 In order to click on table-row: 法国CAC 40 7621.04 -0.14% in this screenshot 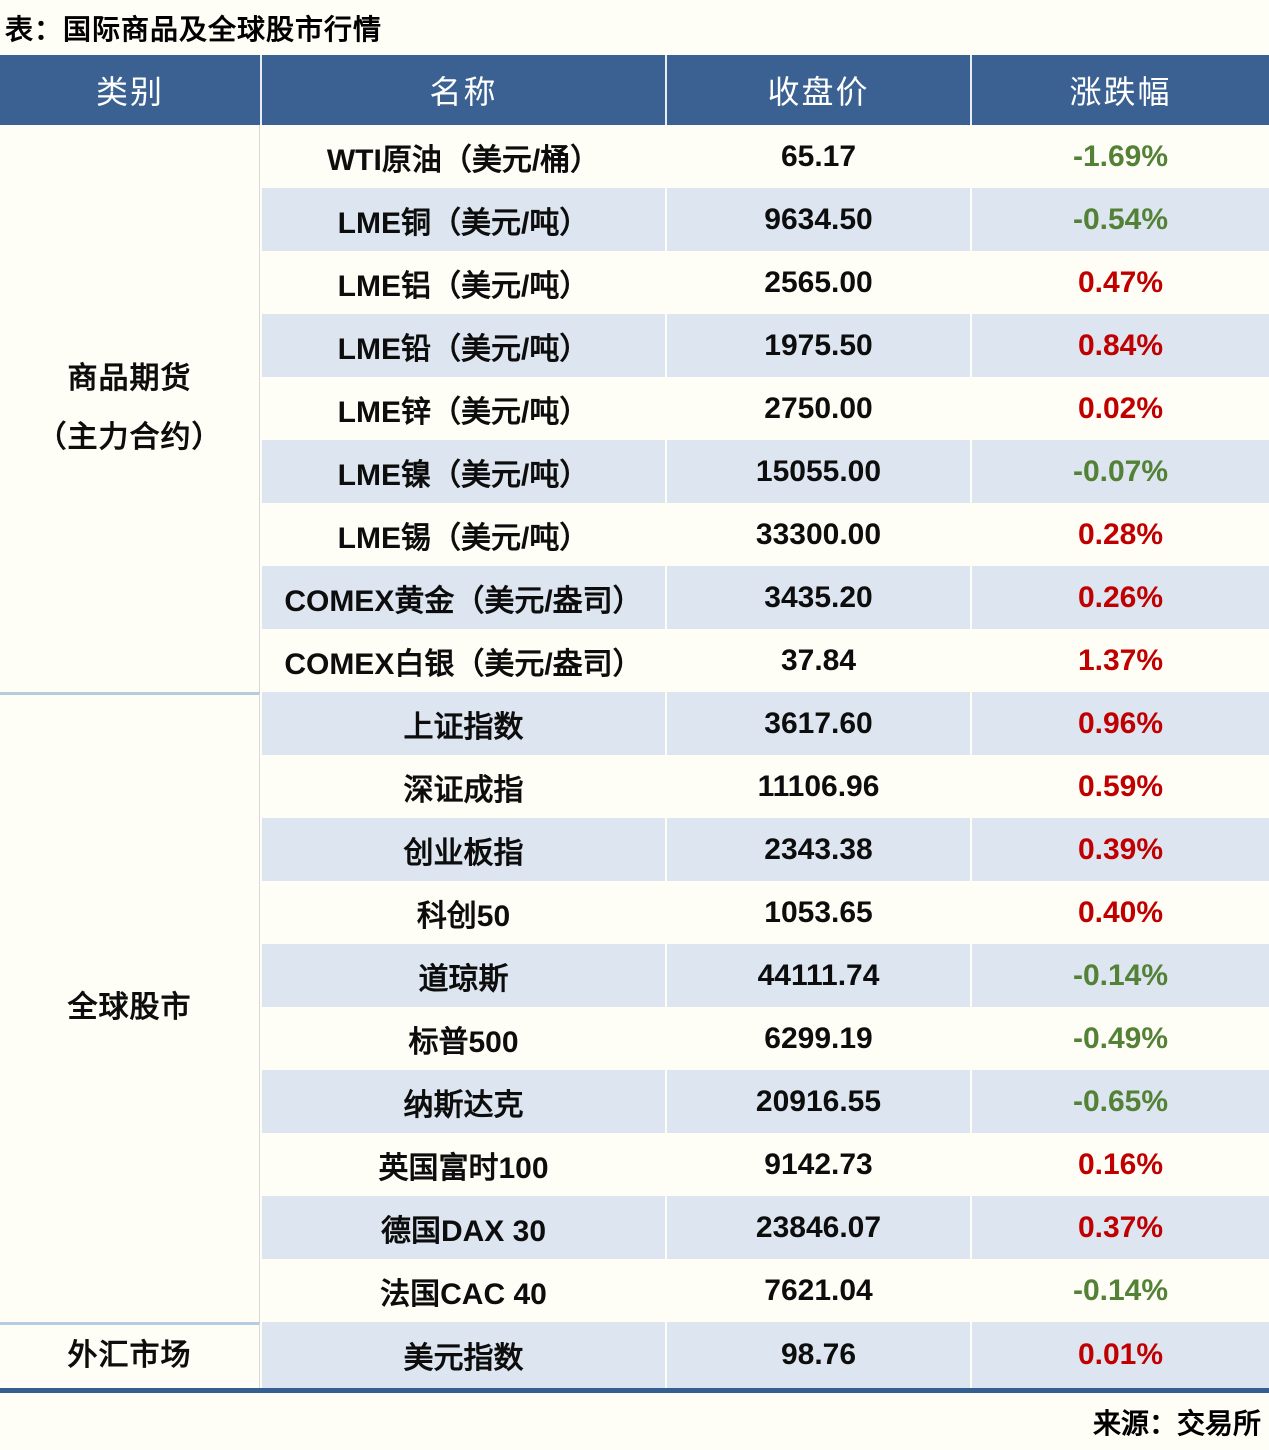, I will do `click(634, 1290)`.